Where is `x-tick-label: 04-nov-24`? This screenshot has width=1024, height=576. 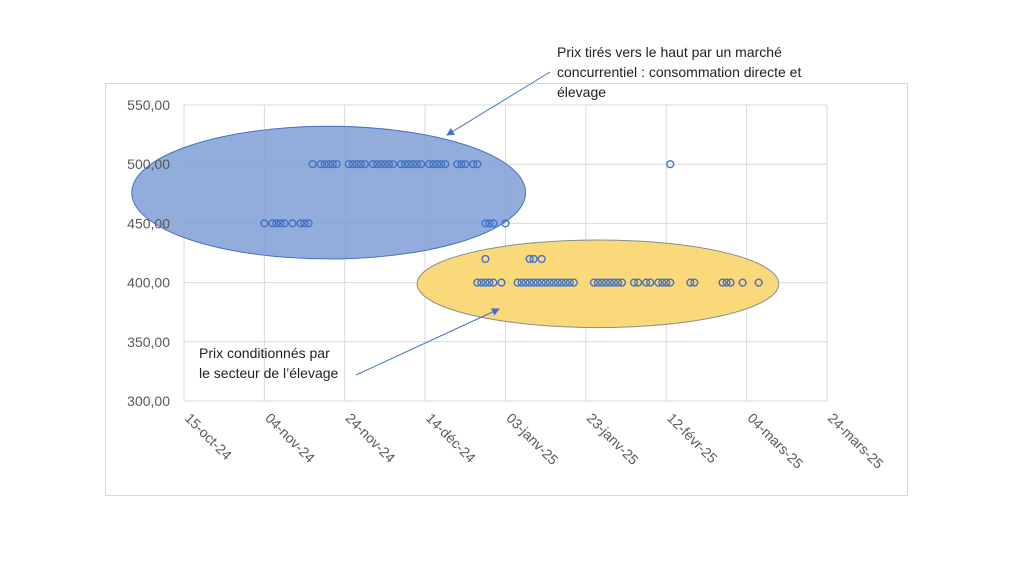 x-tick-label: 04-nov-24 is located at coordinates (290, 438).